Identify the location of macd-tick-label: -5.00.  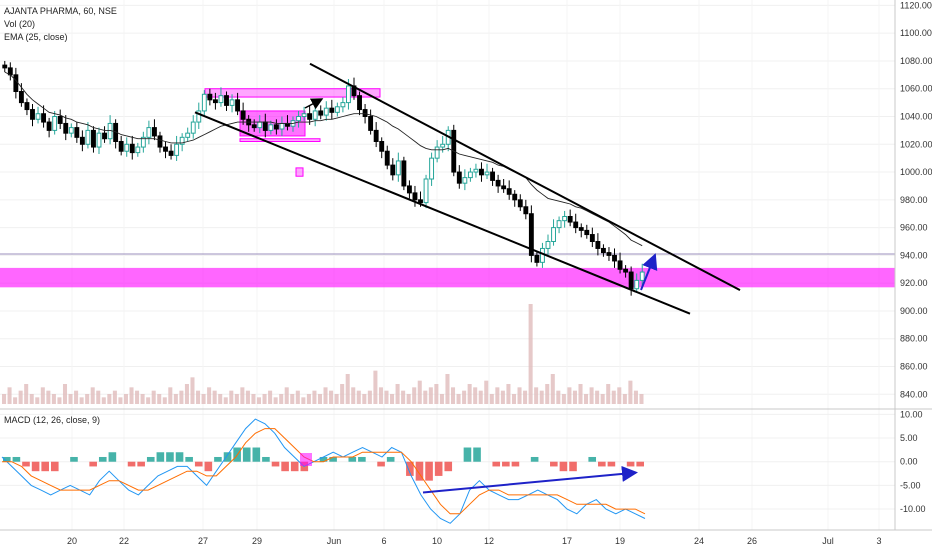
(910, 485).